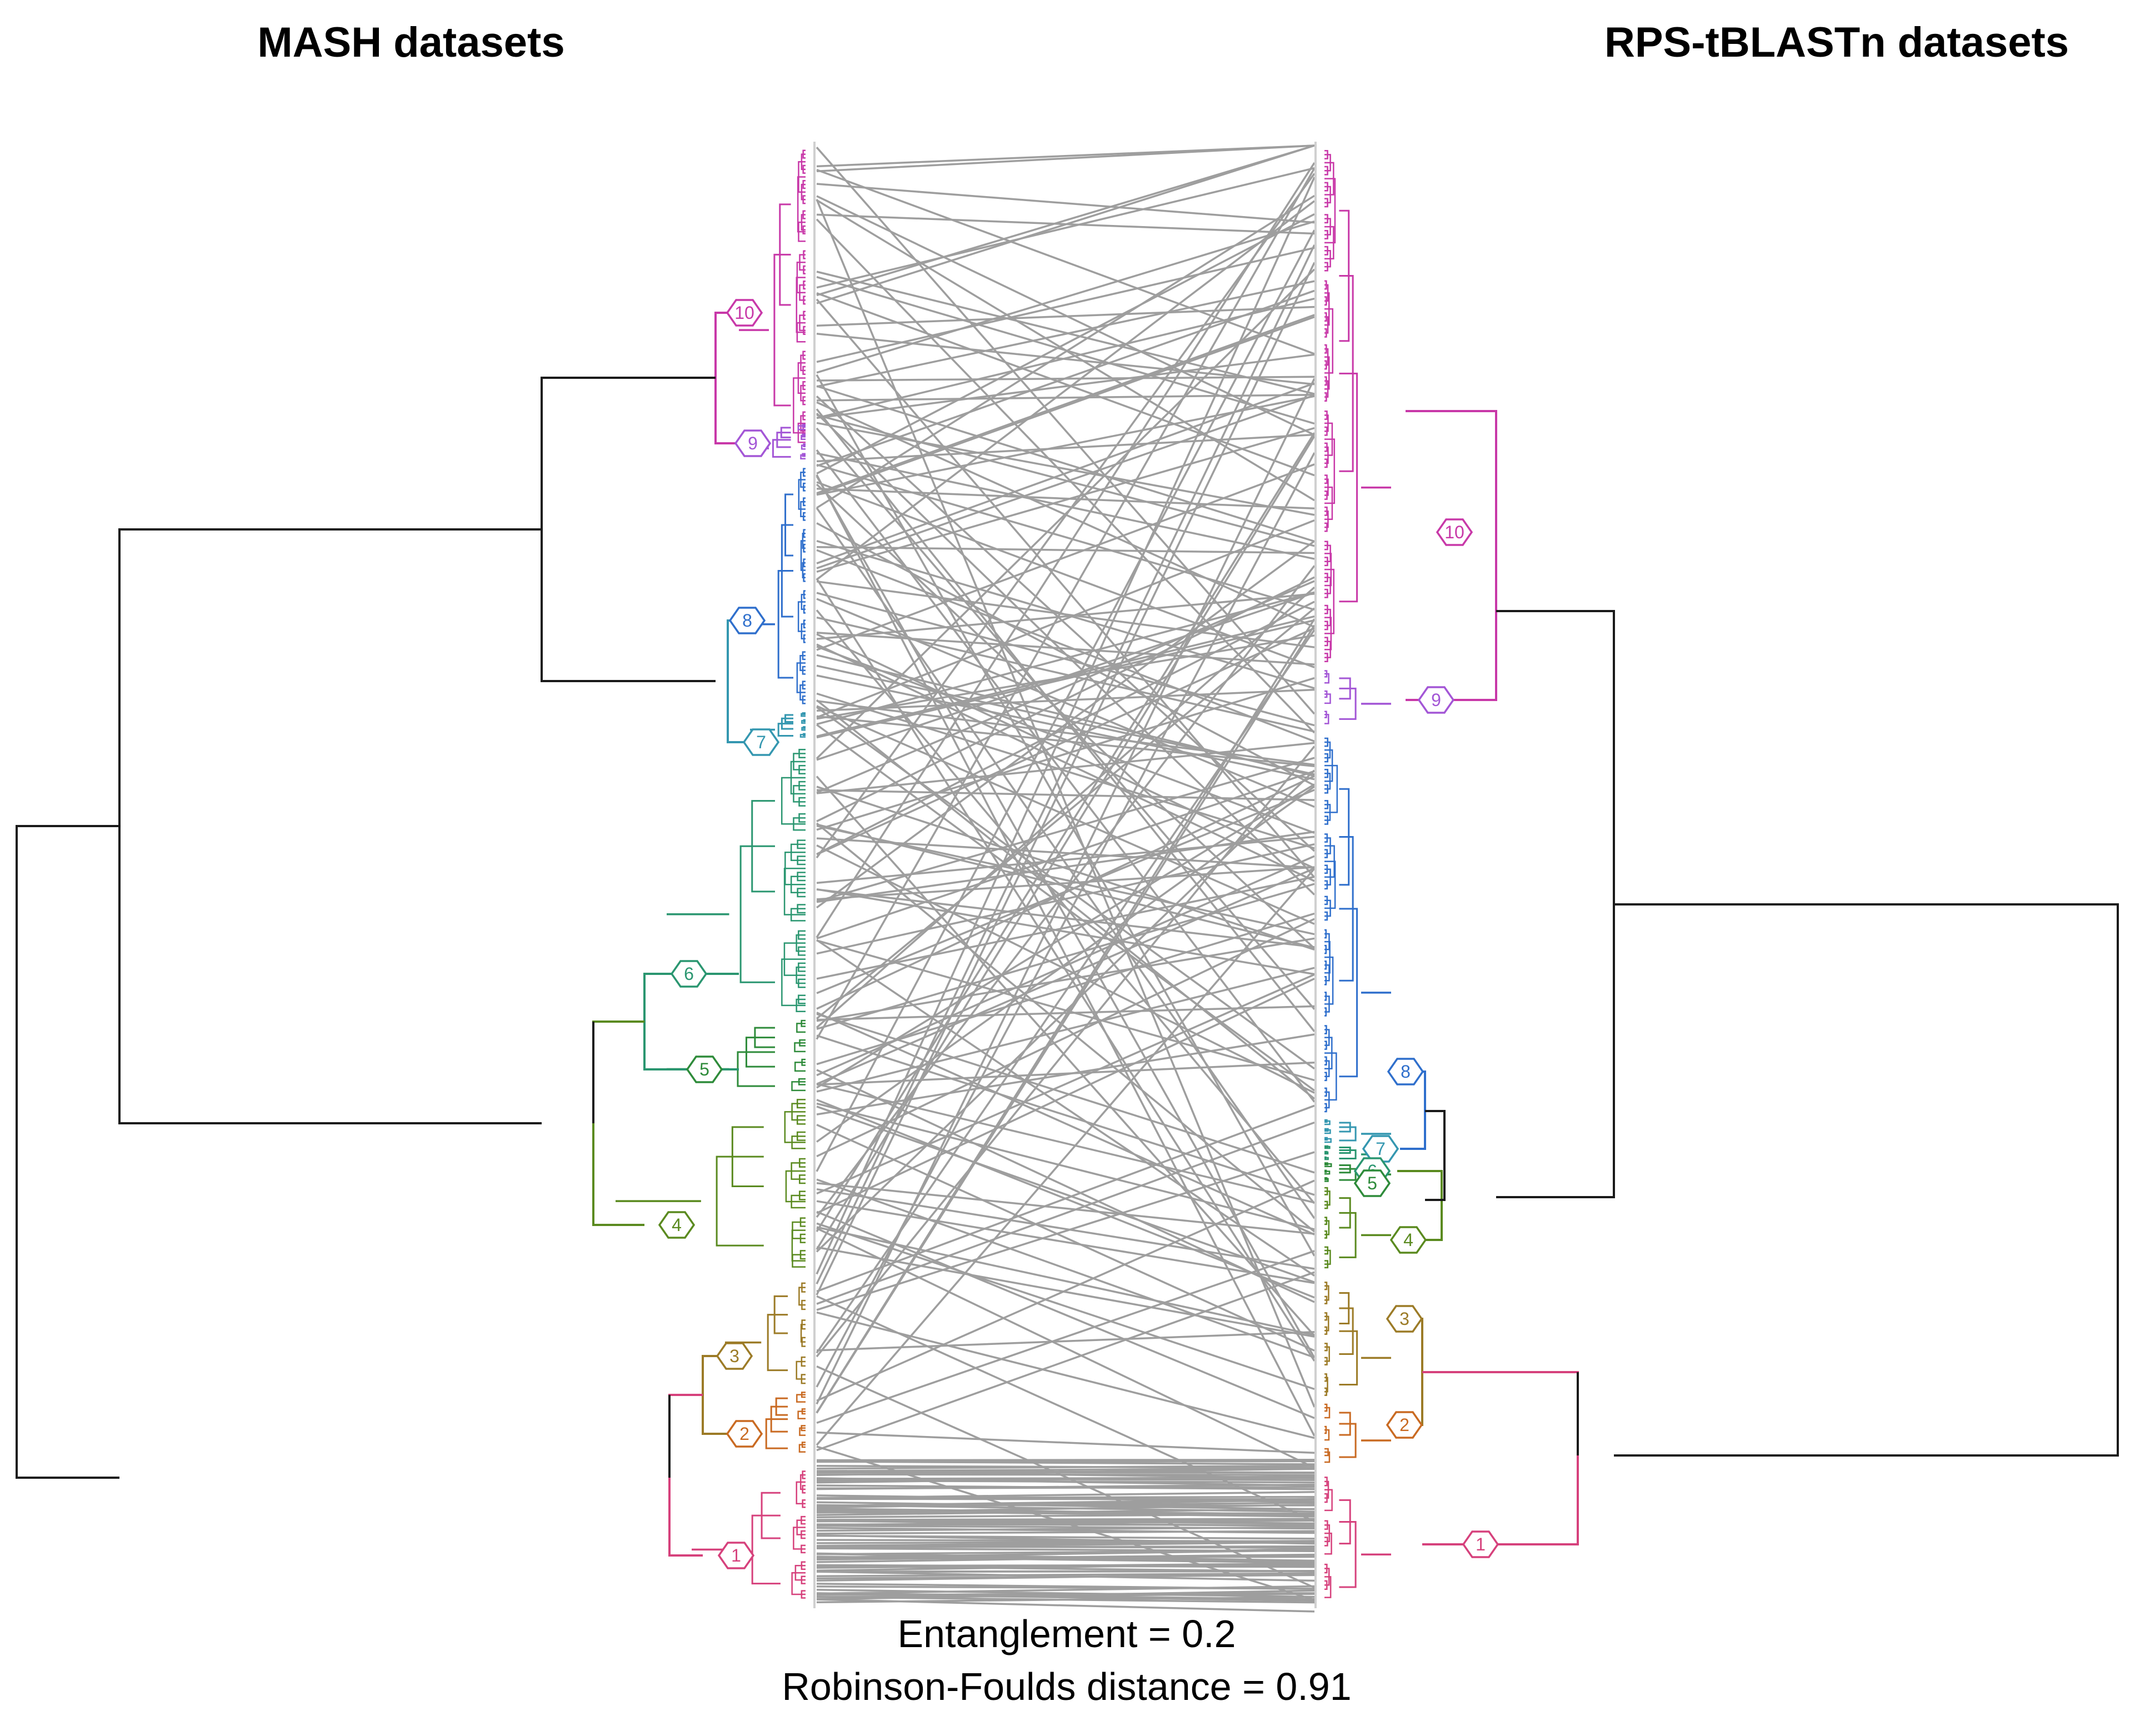 The image size is (2130, 1736). What do you see at coordinates (1381, 1149) in the screenshot?
I see `cluster-badge-label: 7` at bounding box center [1381, 1149].